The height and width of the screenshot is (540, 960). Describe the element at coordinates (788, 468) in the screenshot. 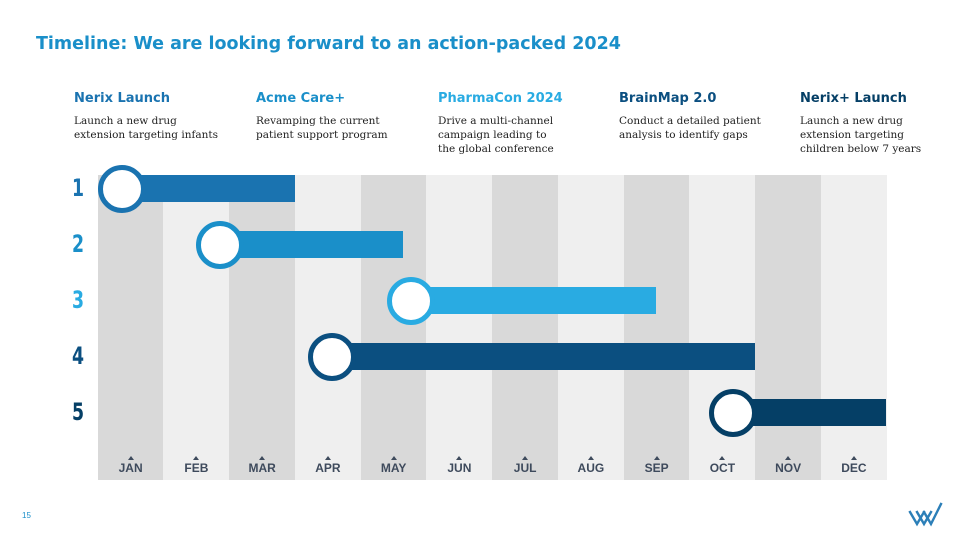

I see `month-label: NOV` at that location.